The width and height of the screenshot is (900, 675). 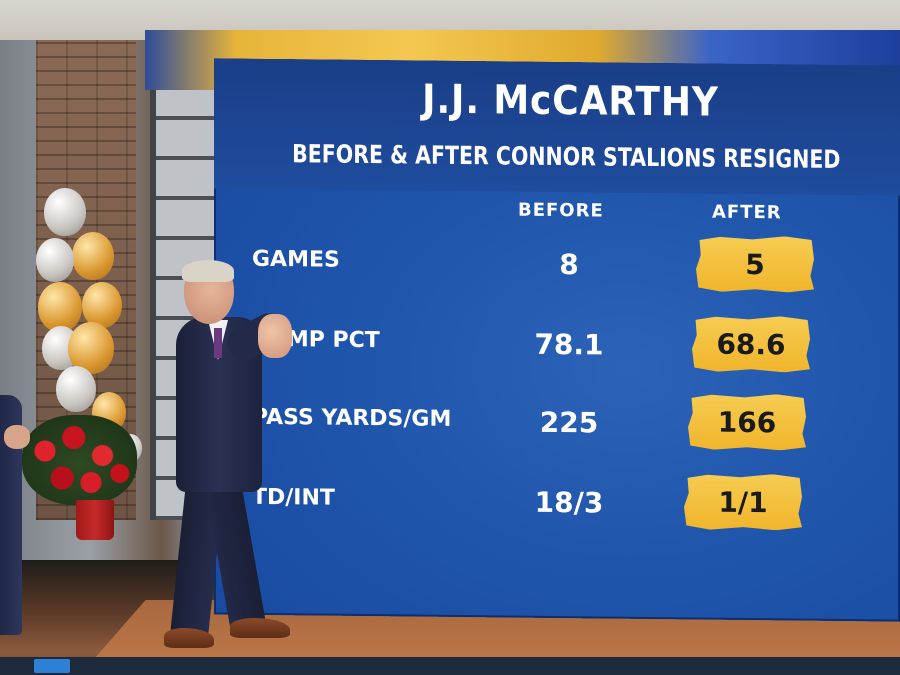 I want to click on stat-row-pass-yards: PASS YARDS/GM 225 166, so click(x=557, y=426).